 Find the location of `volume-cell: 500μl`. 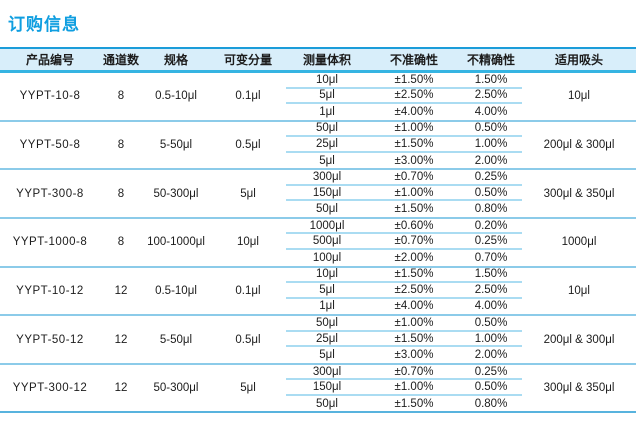

volume-cell: 500μl is located at coordinates (327, 241).